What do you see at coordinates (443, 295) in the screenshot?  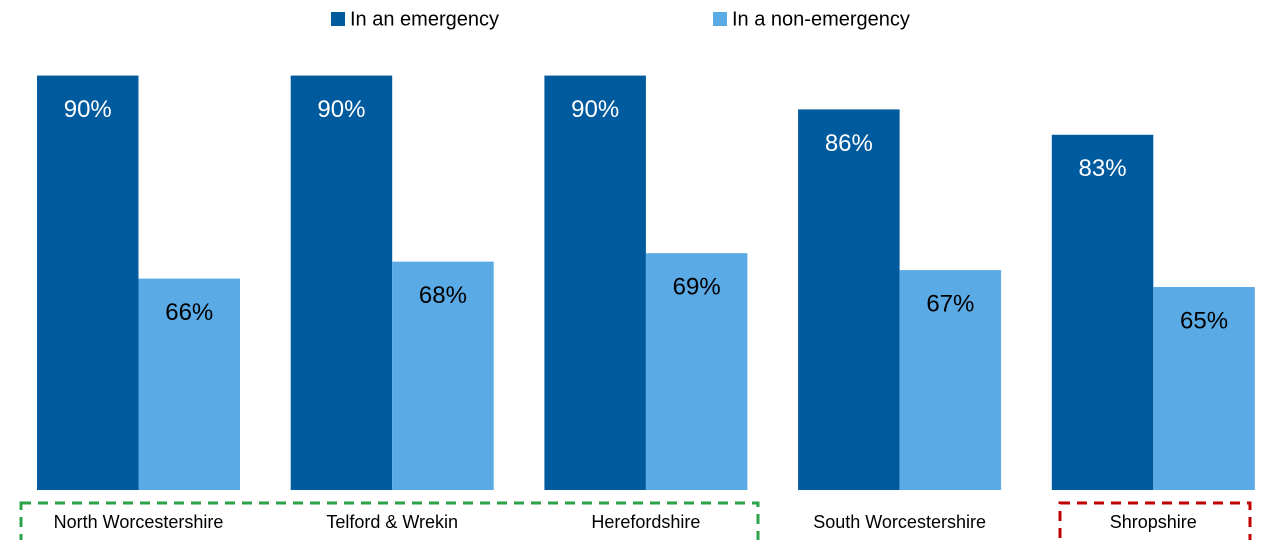 I see `data-label: 68%` at bounding box center [443, 295].